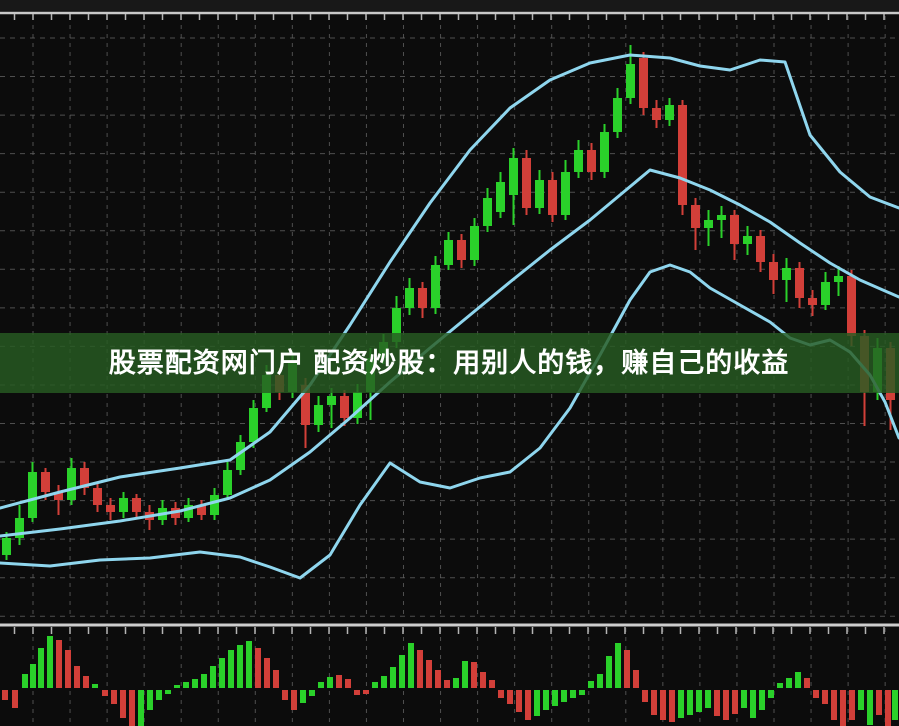 The width and height of the screenshot is (899, 726). I want to click on separator-ticks, so click(449, 630).